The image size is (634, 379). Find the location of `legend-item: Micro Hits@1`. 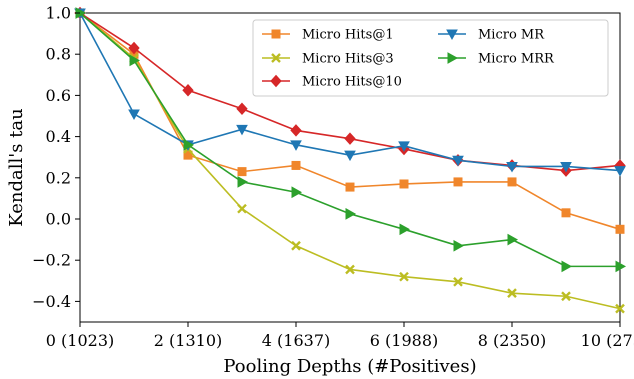

legend-item: Micro Hits@1 is located at coordinates (328, 35).